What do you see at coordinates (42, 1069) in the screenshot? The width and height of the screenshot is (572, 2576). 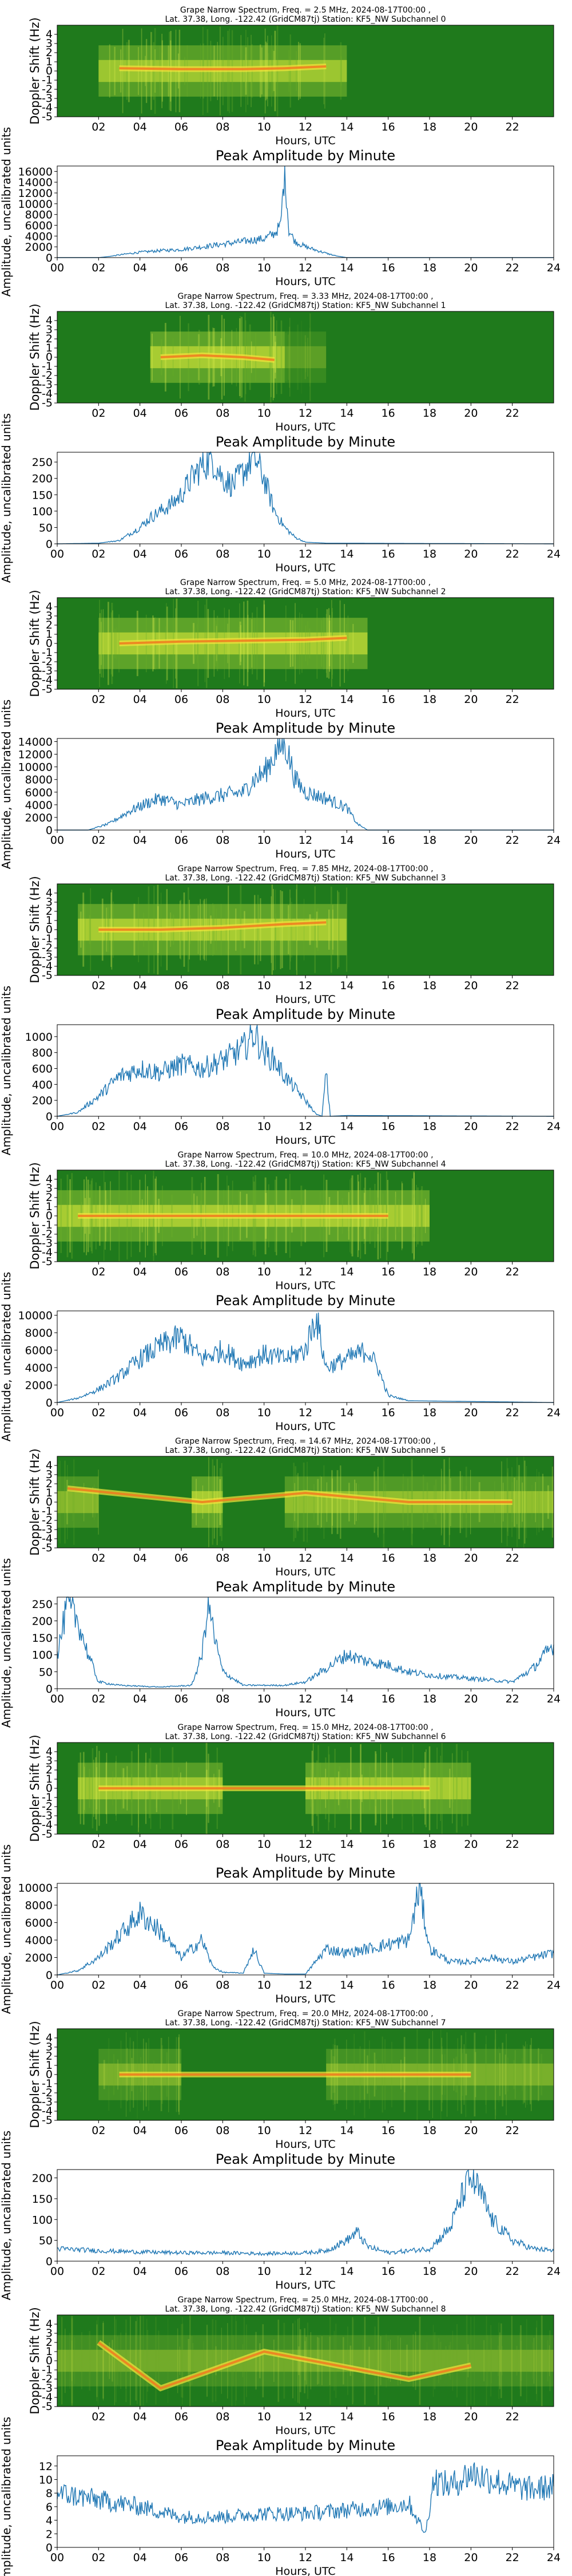 I see `y-tick-label: 600` at bounding box center [42, 1069].